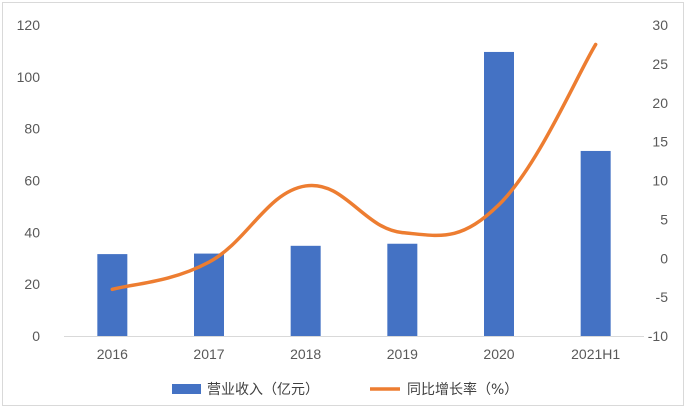  Describe the element at coordinates (32, 181) in the screenshot. I see `left-tick-label: 60` at that location.